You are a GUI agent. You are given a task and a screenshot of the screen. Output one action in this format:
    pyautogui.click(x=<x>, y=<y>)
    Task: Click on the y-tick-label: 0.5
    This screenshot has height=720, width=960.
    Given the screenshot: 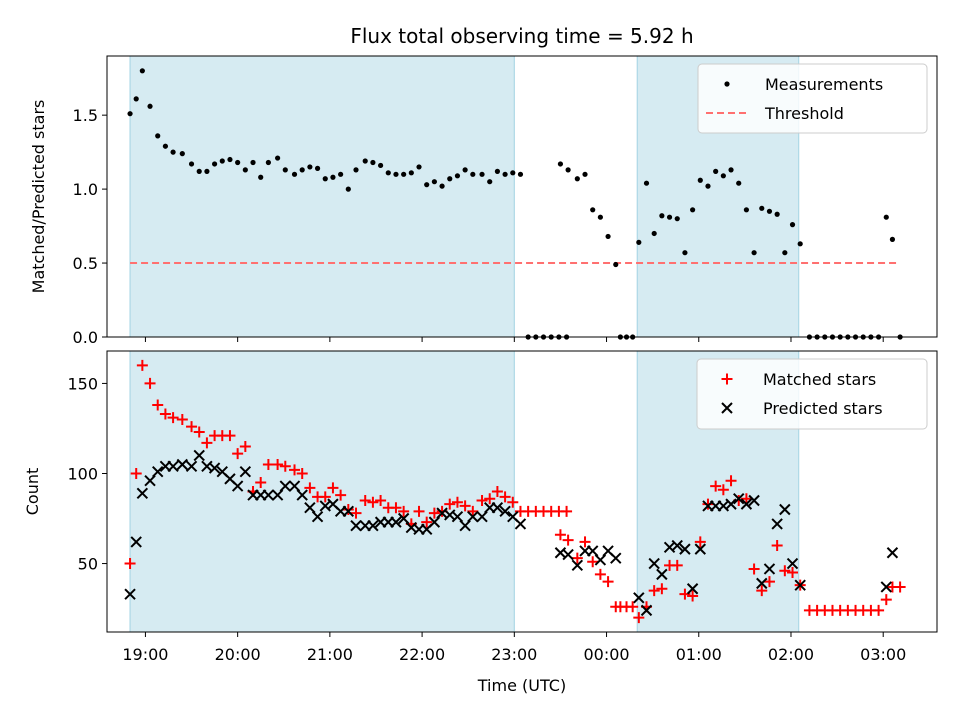 What is the action you would take?
    pyautogui.click(x=85, y=263)
    